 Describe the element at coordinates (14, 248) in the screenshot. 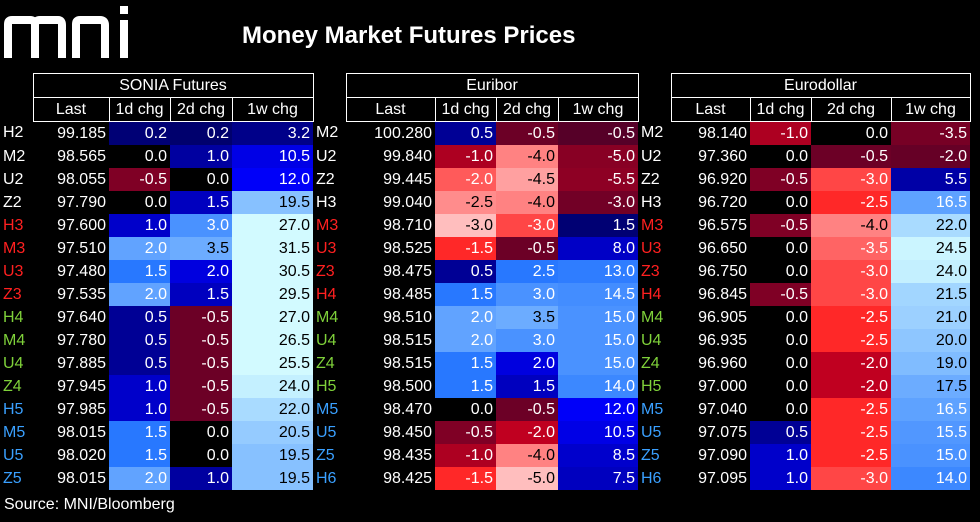

I see `contract-code-sonia-futures: M3` at that location.